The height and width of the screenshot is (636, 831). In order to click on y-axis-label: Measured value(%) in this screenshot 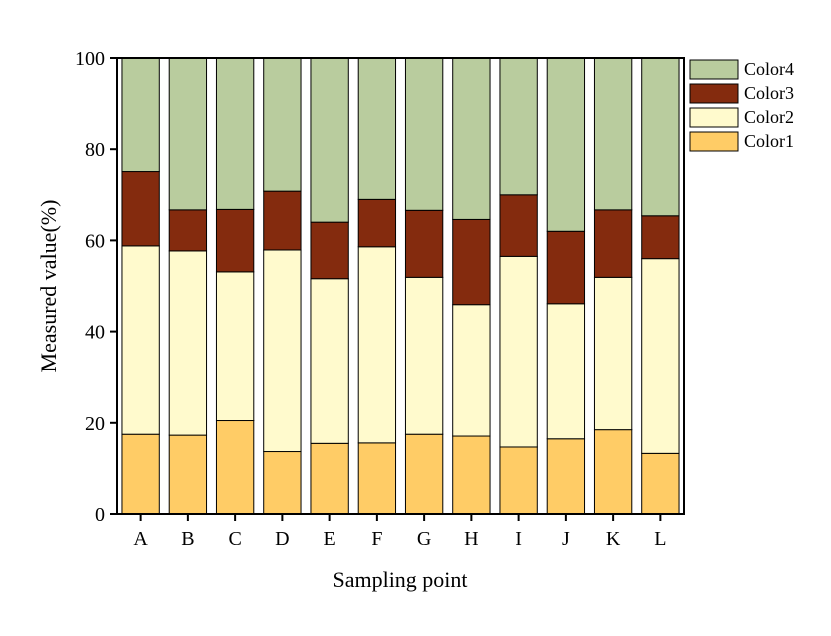, I will do `click(48, 286)`.